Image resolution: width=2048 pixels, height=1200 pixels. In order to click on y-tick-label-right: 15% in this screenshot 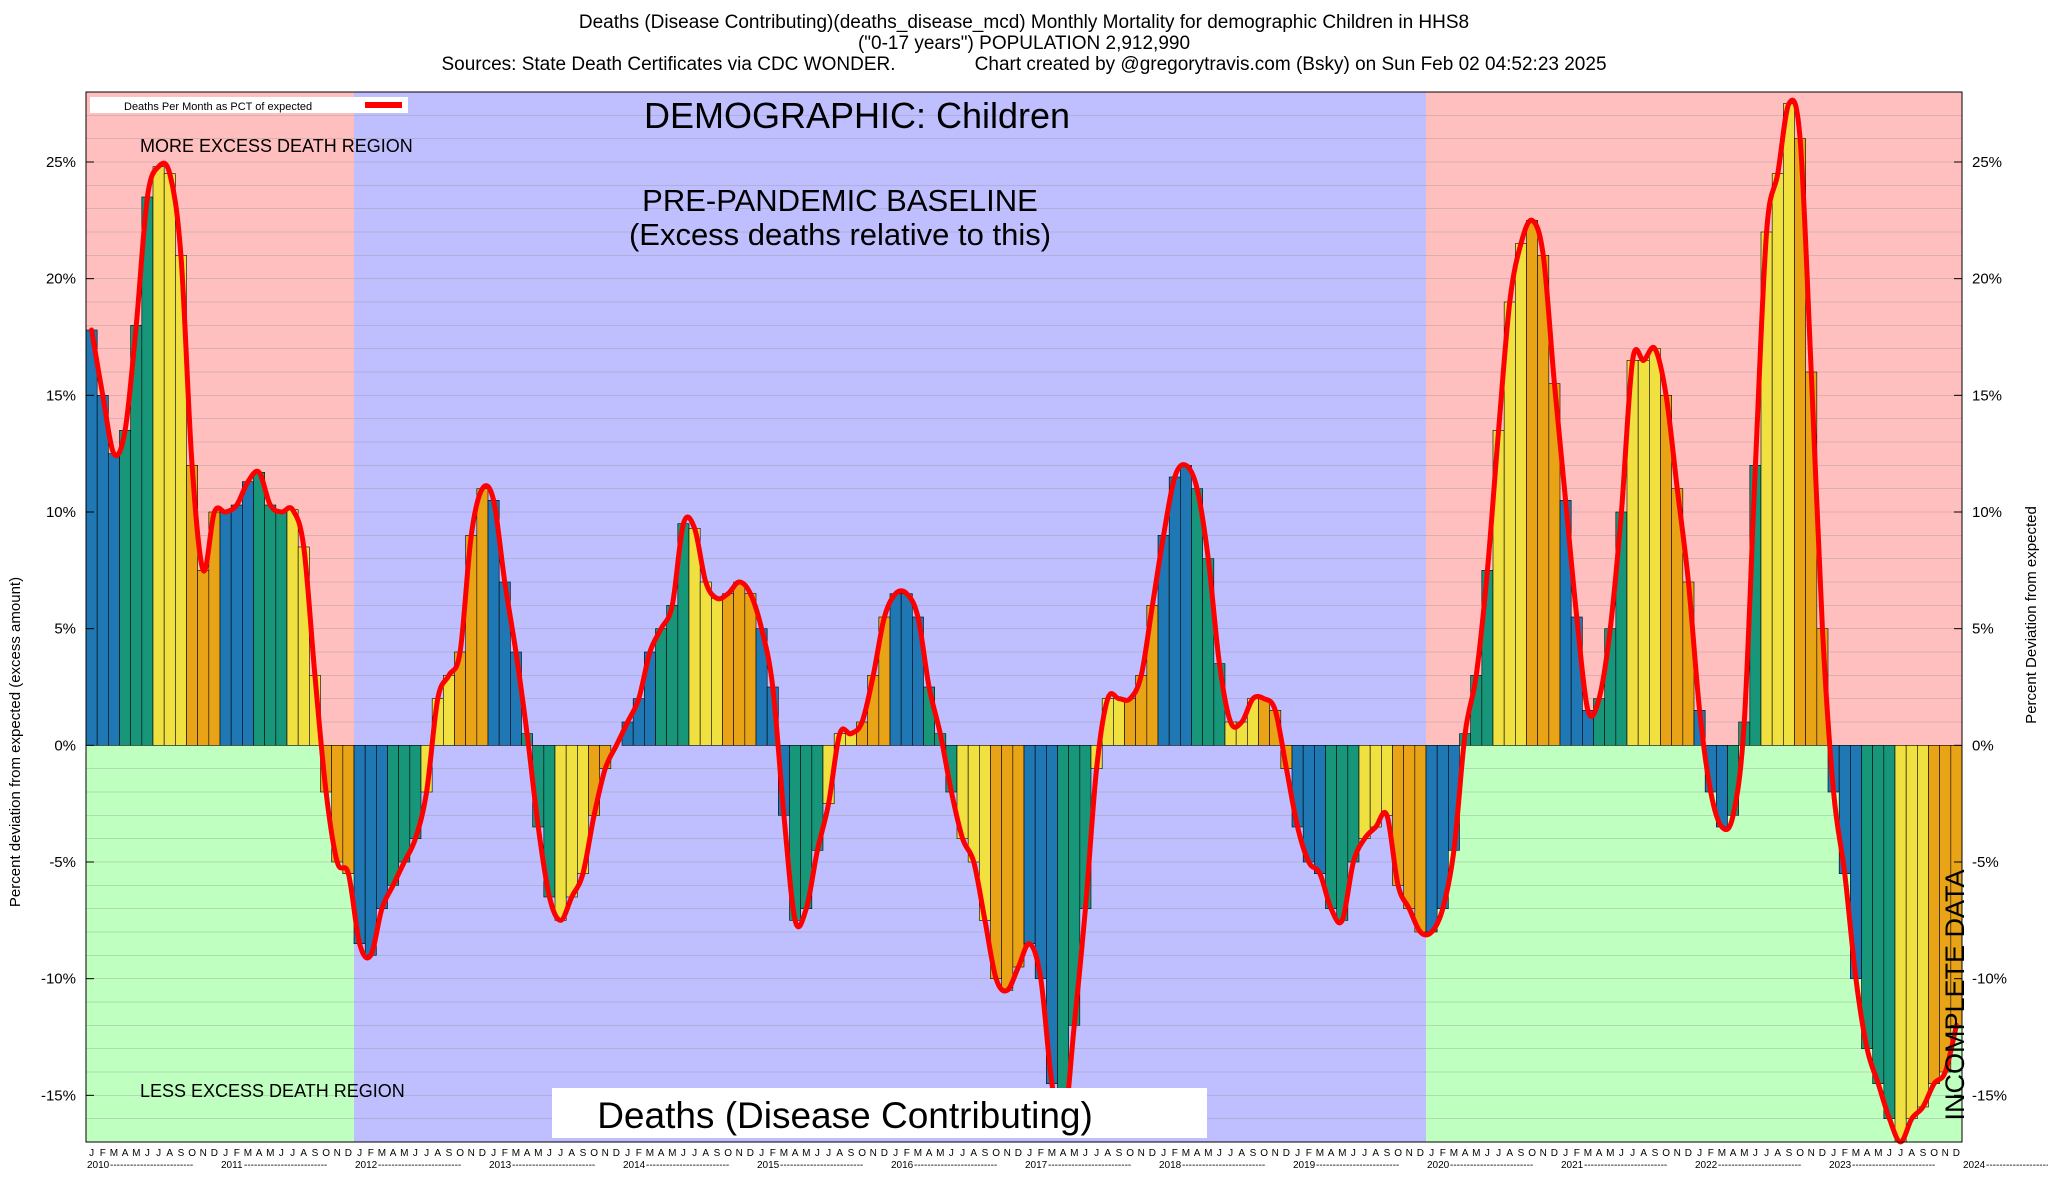, I will do `click(1987, 395)`.